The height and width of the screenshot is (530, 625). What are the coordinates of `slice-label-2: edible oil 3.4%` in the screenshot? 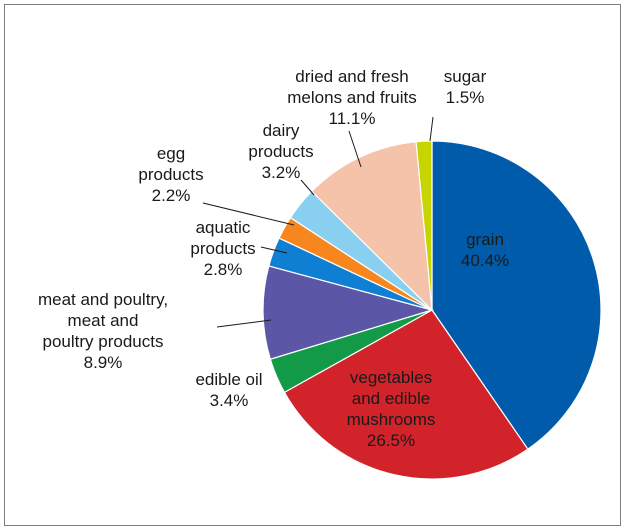 It's located at (228, 390).